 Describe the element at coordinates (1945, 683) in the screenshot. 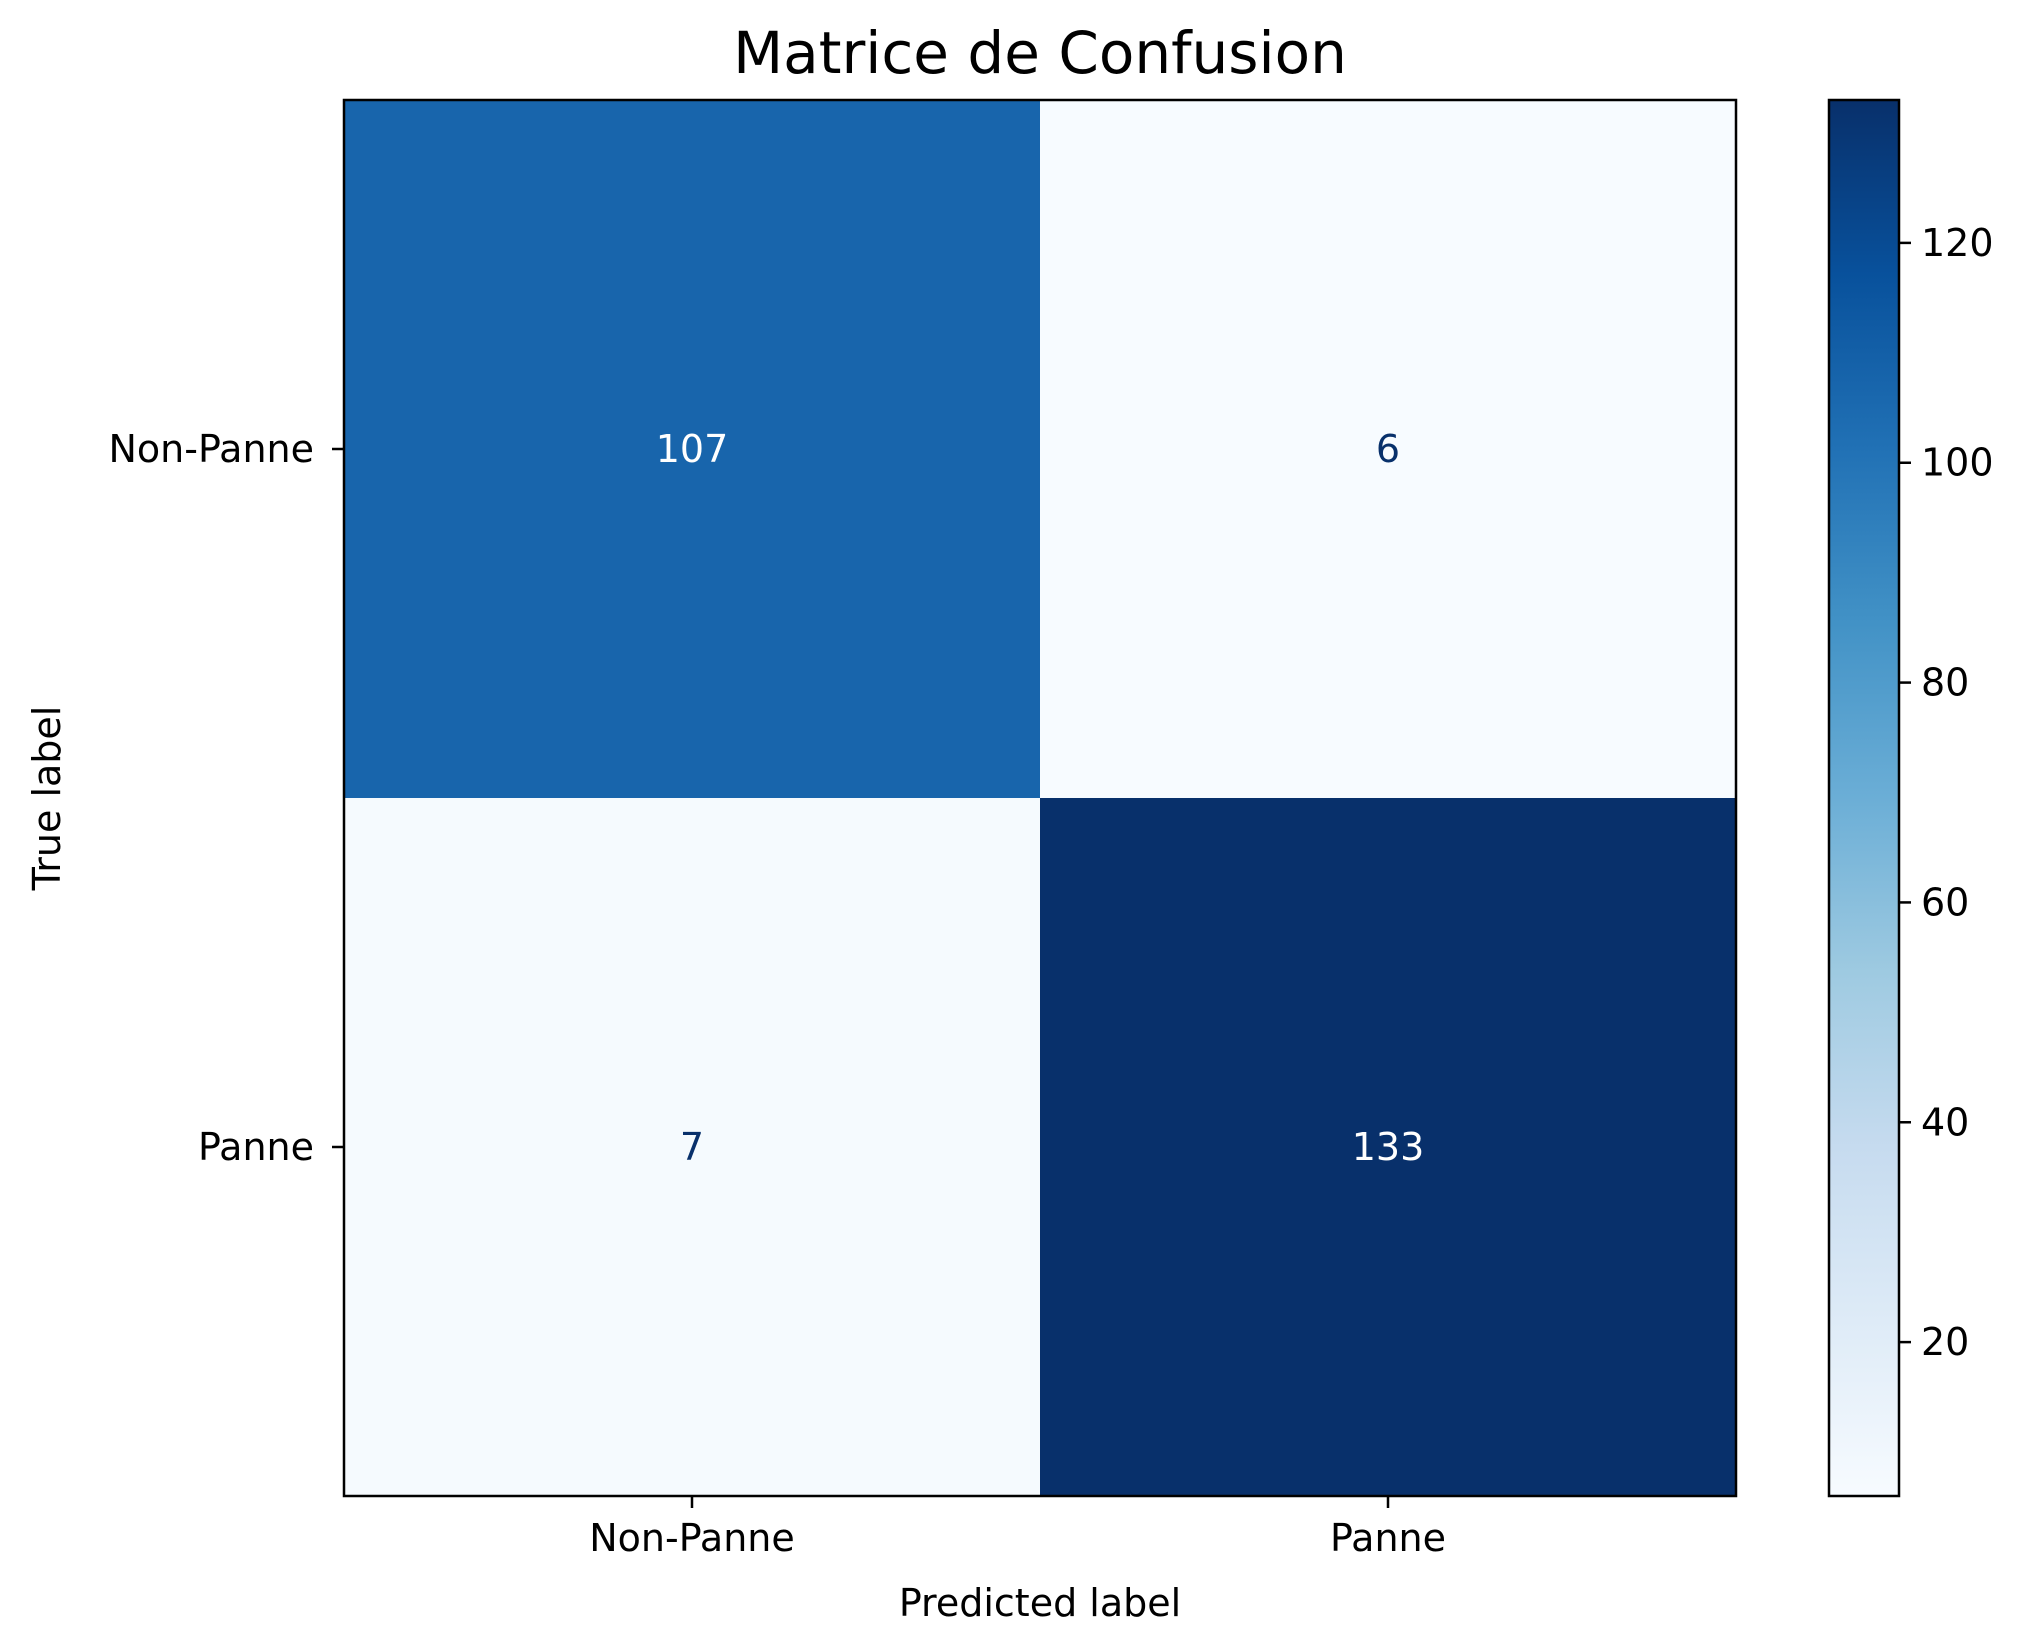

I see `colorbar-tick-label: 80` at that location.